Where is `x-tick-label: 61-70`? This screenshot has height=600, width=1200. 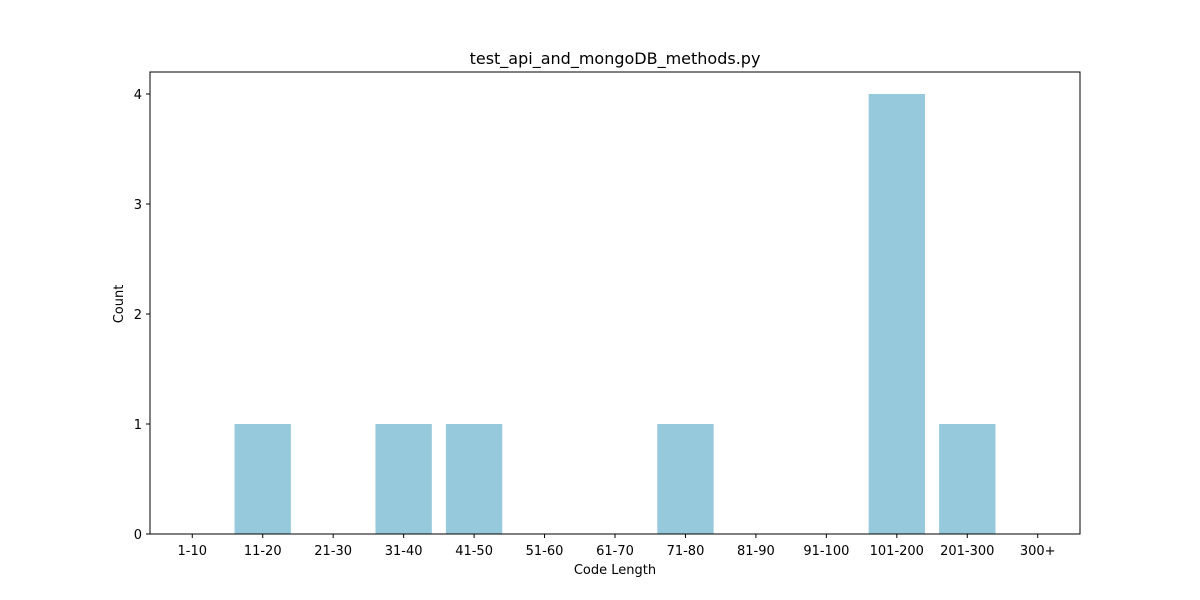
x-tick-label: 61-70 is located at coordinates (615, 551).